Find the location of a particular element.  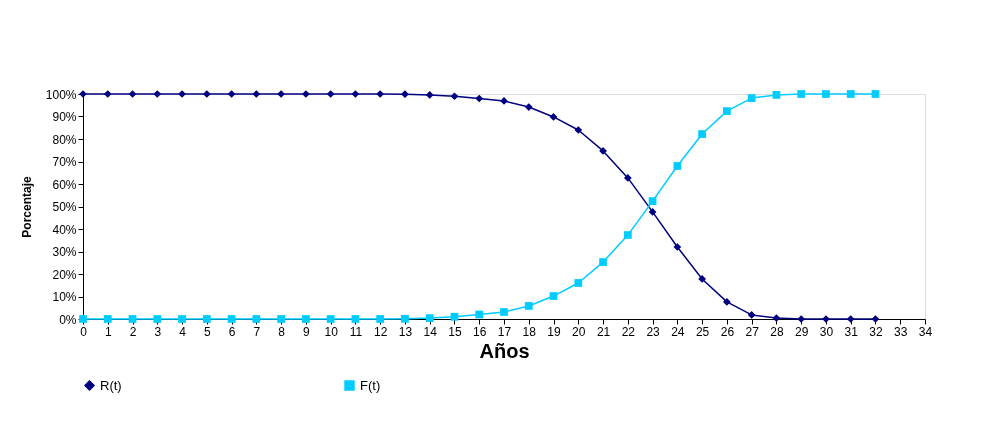

y-tick-label: 70% is located at coordinates (64, 162).